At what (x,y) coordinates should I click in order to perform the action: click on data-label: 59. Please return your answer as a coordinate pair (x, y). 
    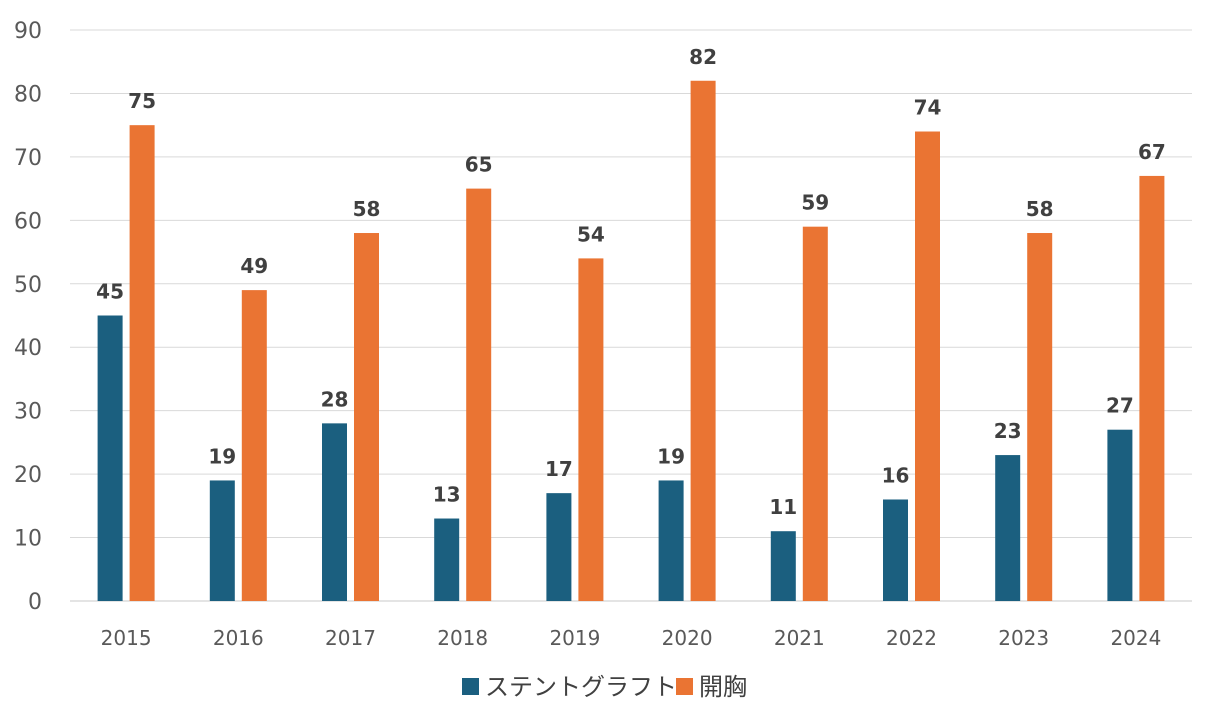
    Looking at the image, I should click on (815, 203).